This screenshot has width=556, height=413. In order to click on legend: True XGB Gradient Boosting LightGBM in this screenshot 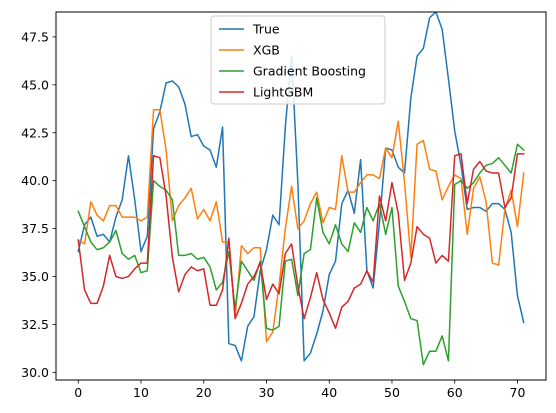, I will do `click(298, 60)`.